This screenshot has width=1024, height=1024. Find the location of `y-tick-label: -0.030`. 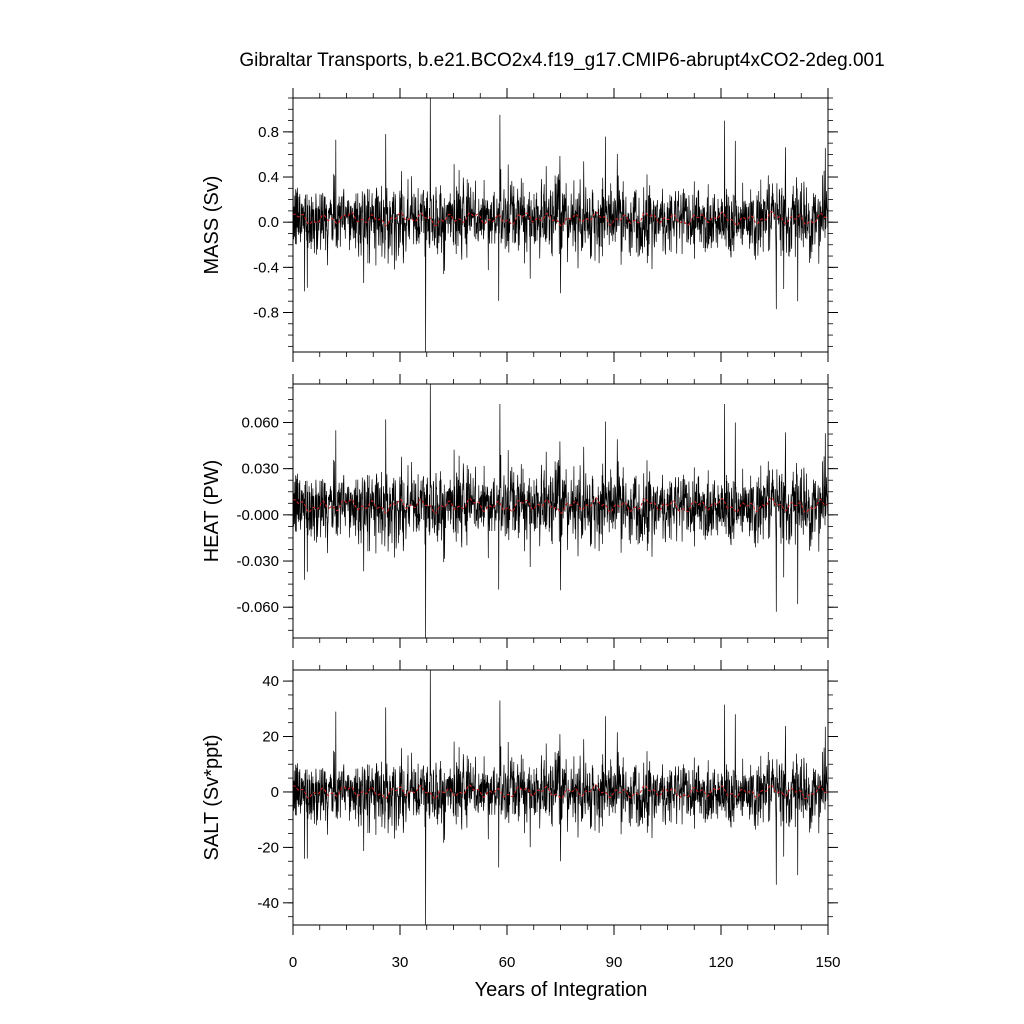

y-tick-label: -0.030 is located at coordinates (257, 561).